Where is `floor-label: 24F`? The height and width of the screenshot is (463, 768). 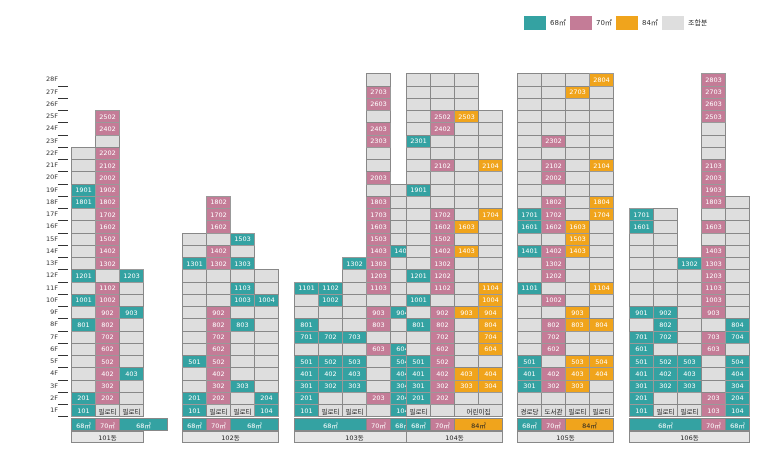 floor-label: 24F is located at coordinates (51, 128).